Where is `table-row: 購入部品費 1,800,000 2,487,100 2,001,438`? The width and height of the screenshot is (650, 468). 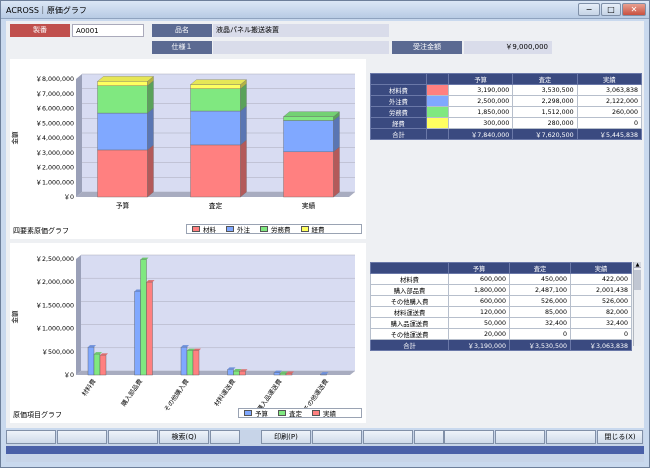
table-row: 購入部品費 1,800,000 2,487,100 2,001,438 is located at coordinates (501, 290).